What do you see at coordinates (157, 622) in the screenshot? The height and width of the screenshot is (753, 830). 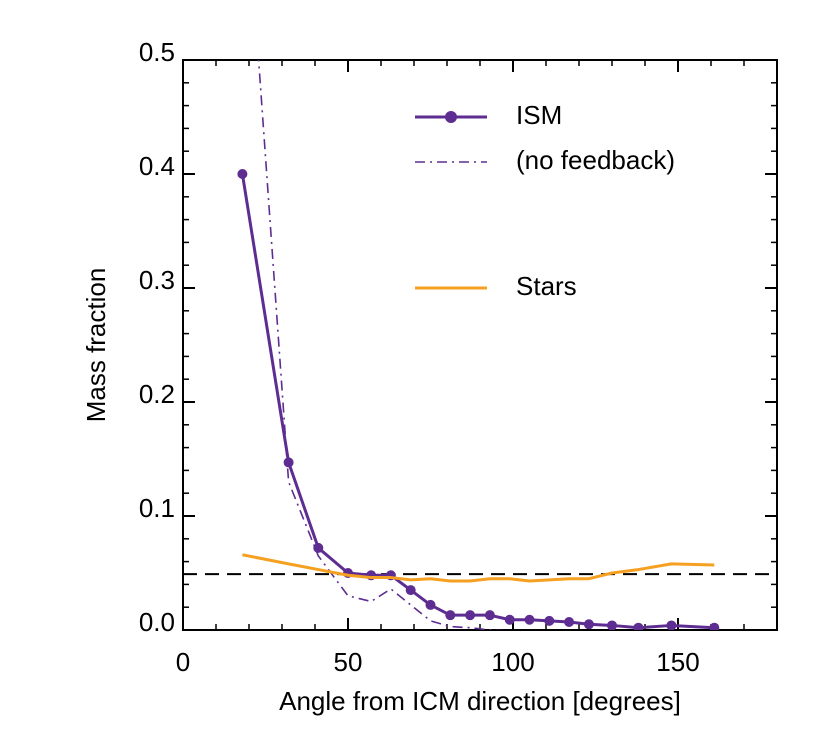 I see `y-tick-label: 0.0` at bounding box center [157, 622].